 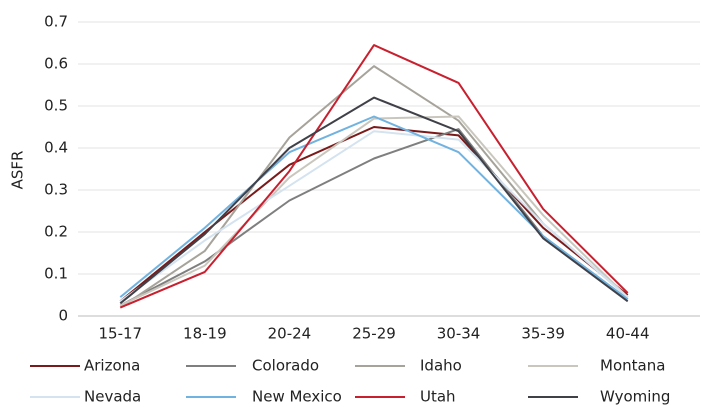 I want to click on legend-label: Nevada, so click(x=112, y=397).